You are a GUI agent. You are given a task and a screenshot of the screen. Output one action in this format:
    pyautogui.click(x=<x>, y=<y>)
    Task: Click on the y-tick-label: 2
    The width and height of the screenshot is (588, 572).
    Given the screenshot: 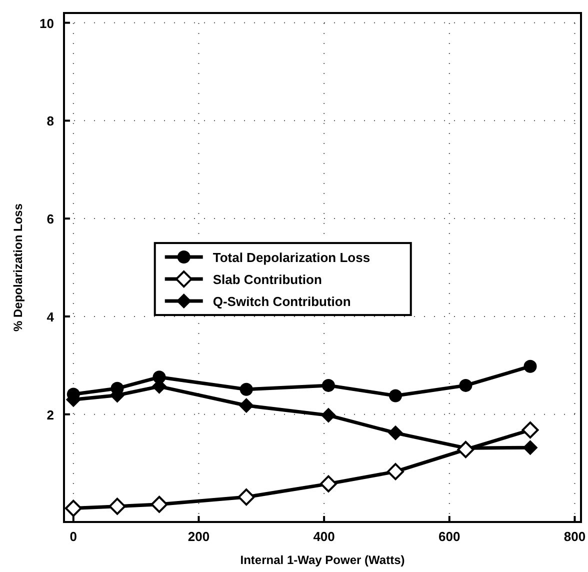 What is the action you would take?
    pyautogui.click(x=50, y=414)
    